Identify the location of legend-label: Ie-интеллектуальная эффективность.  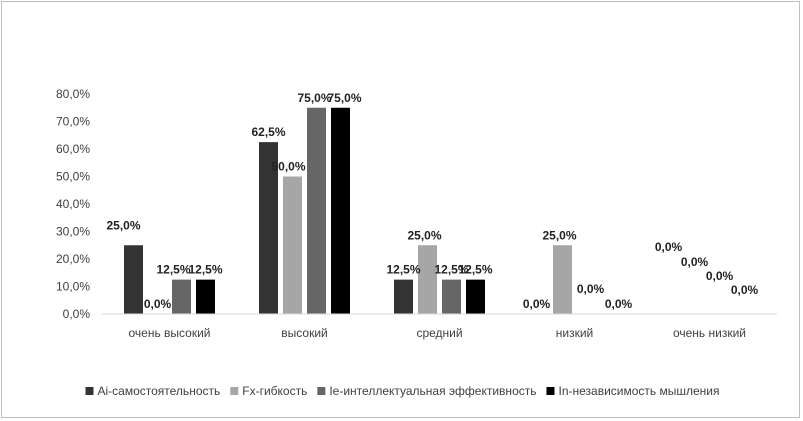
(432, 391).